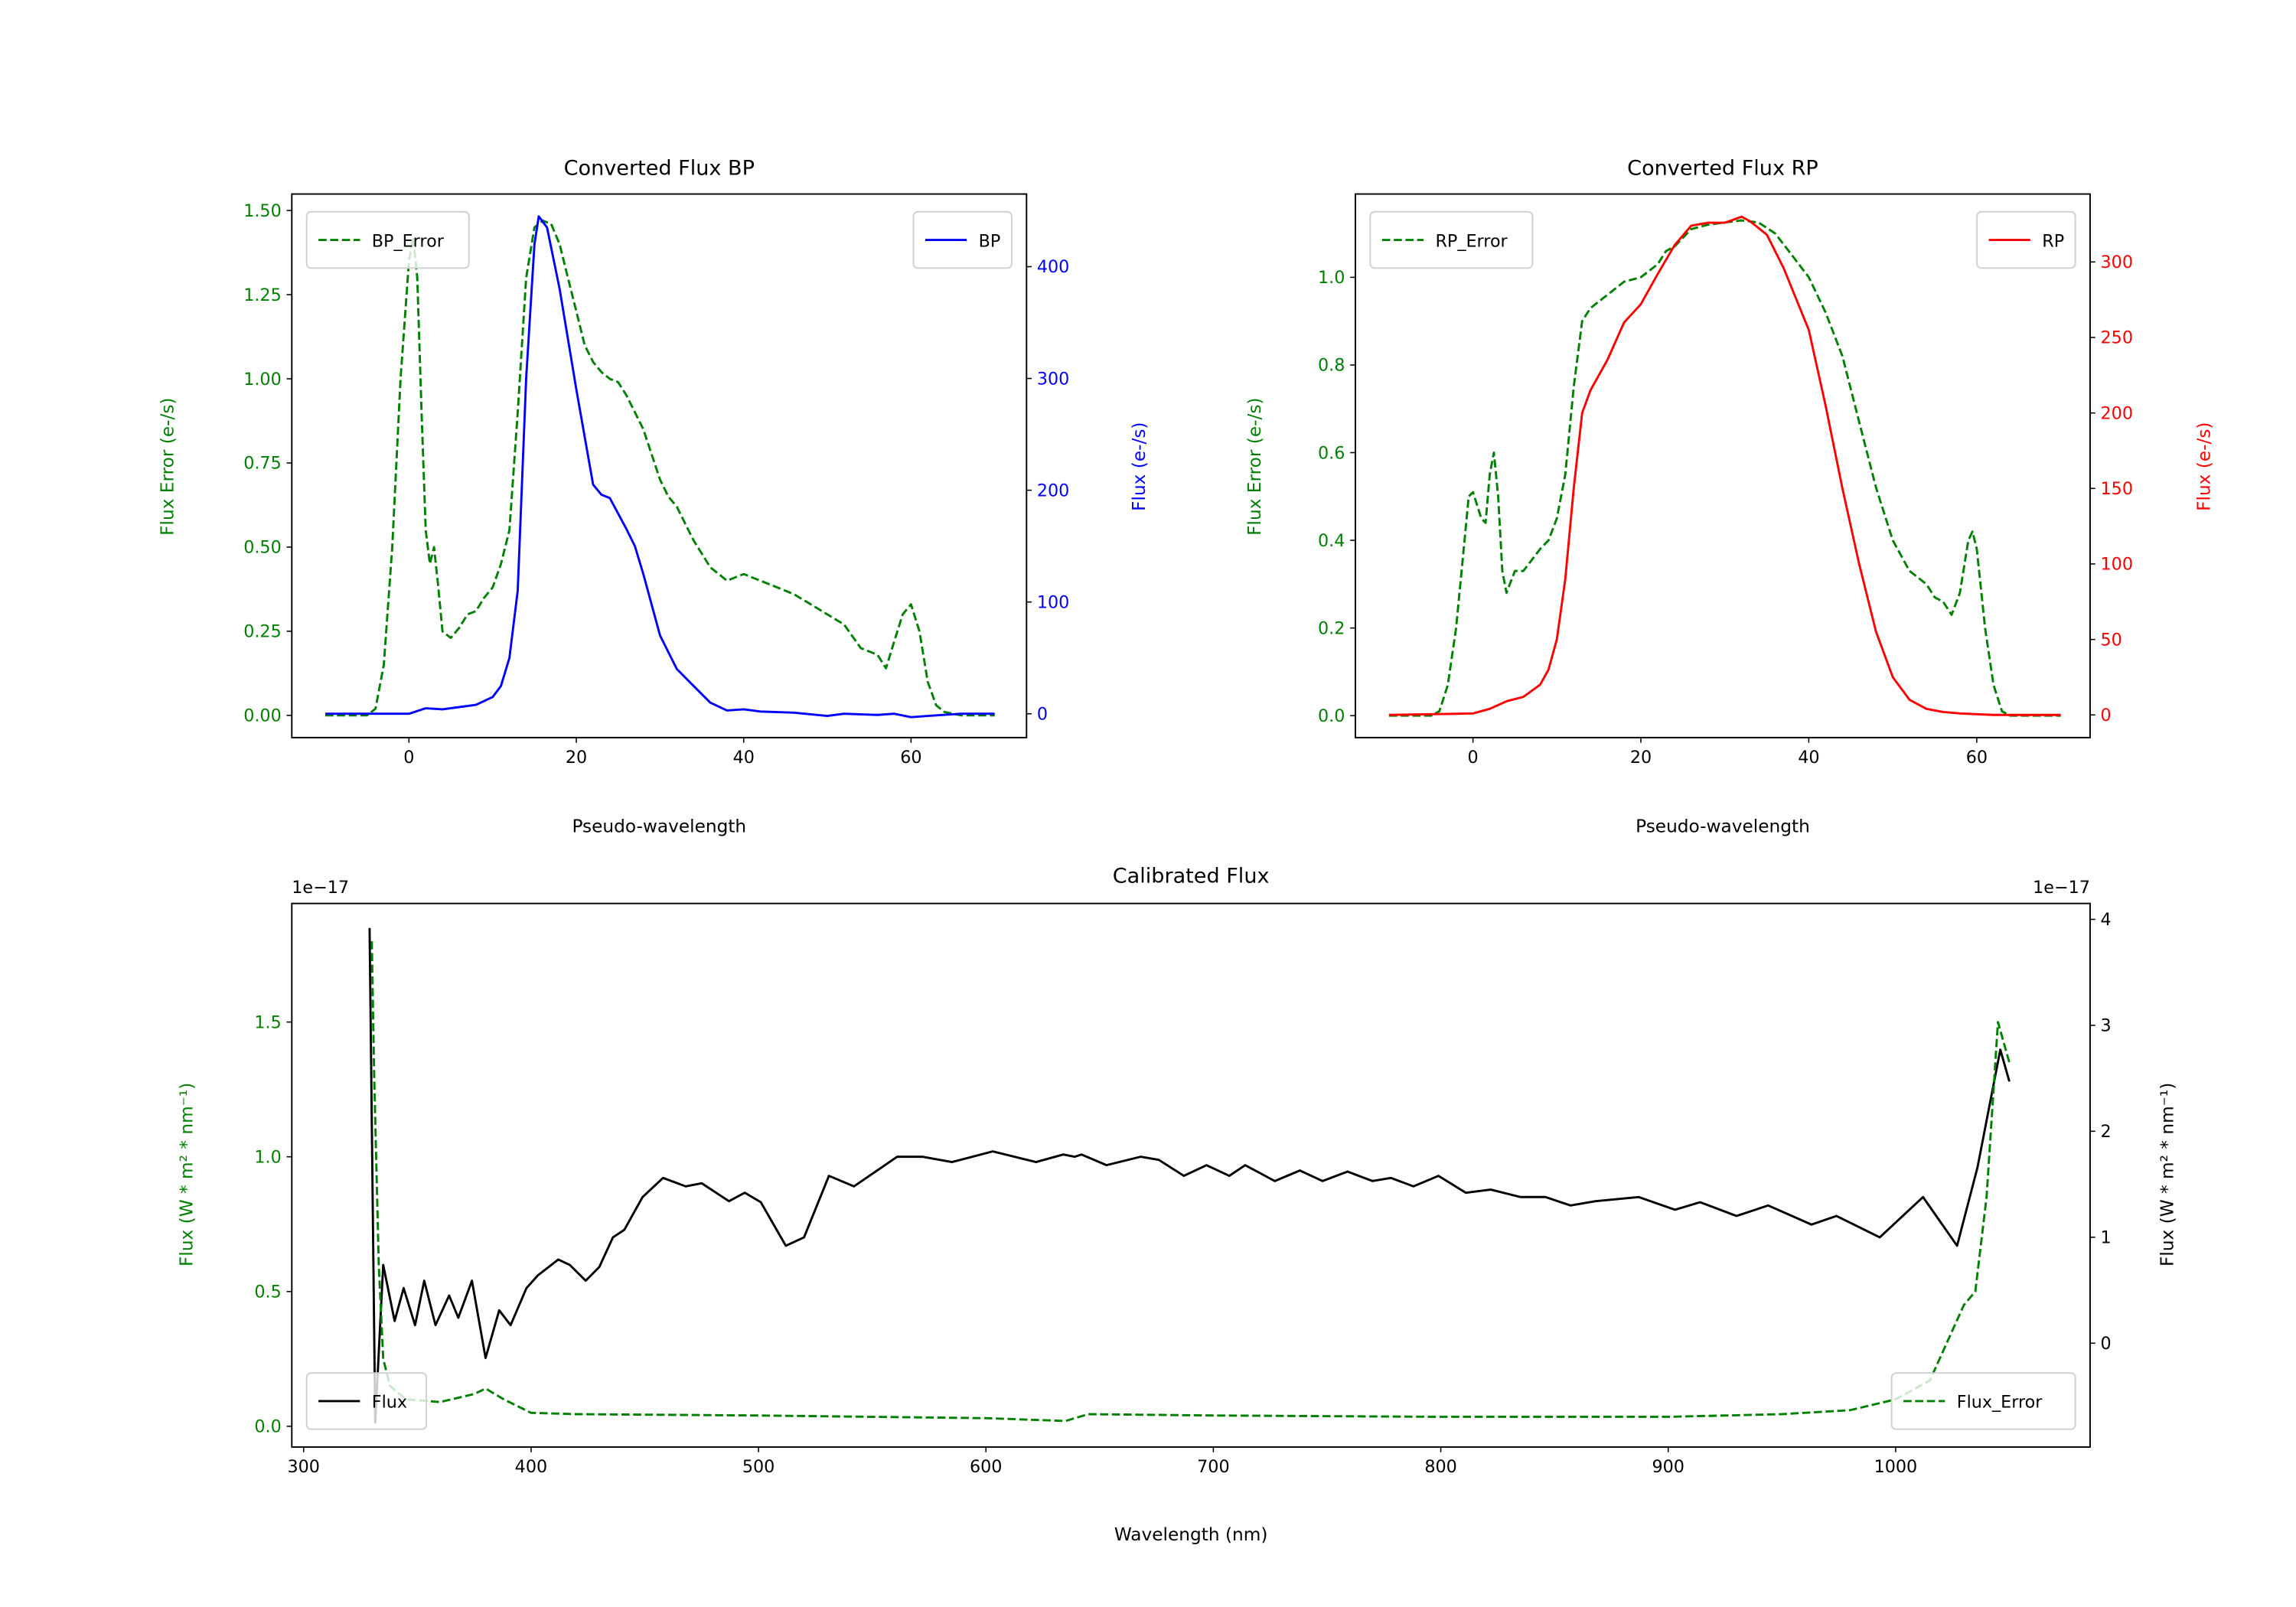 The height and width of the screenshot is (1607, 2296). Describe the element at coordinates (1641, 758) in the screenshot. I see `rp-xtick-label: 20` at that location.